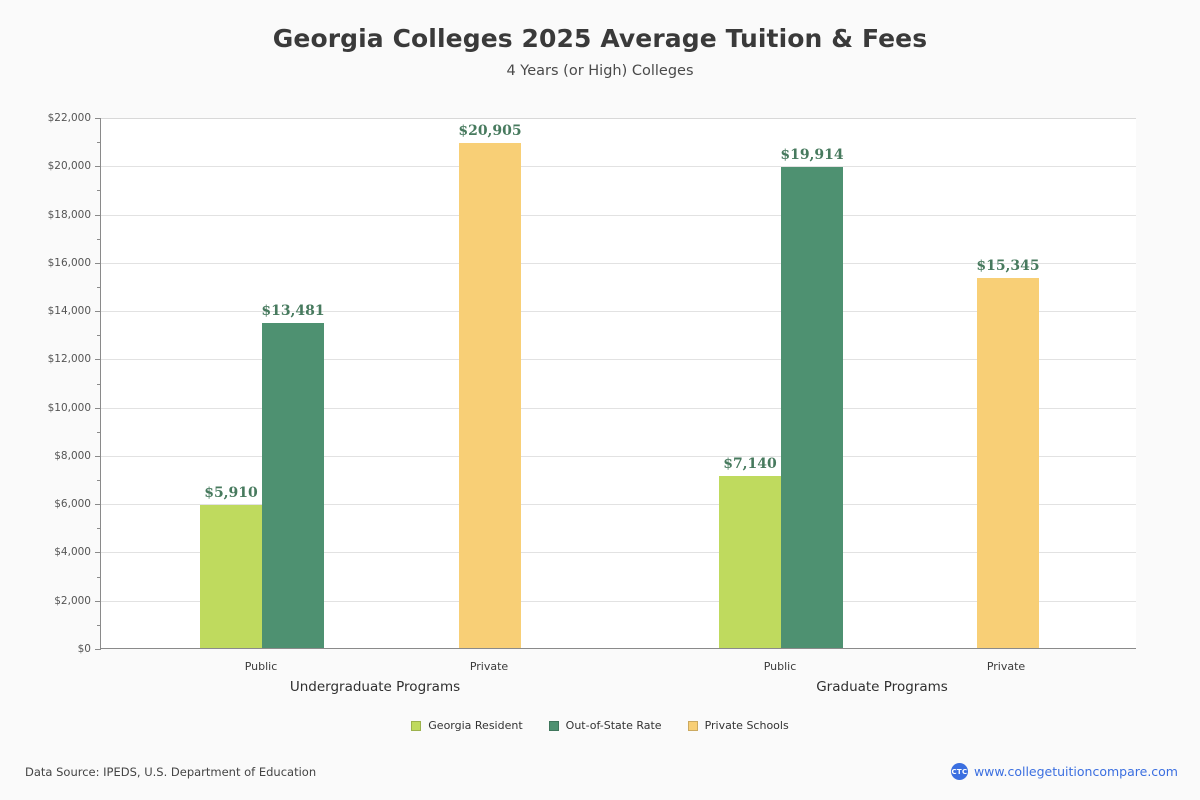 The image size is (1200, 800). What do you see at coordinates (812, 155) in the screenshot?
I see `bar-value-label: $19,914` at bounding box center [812, 155].